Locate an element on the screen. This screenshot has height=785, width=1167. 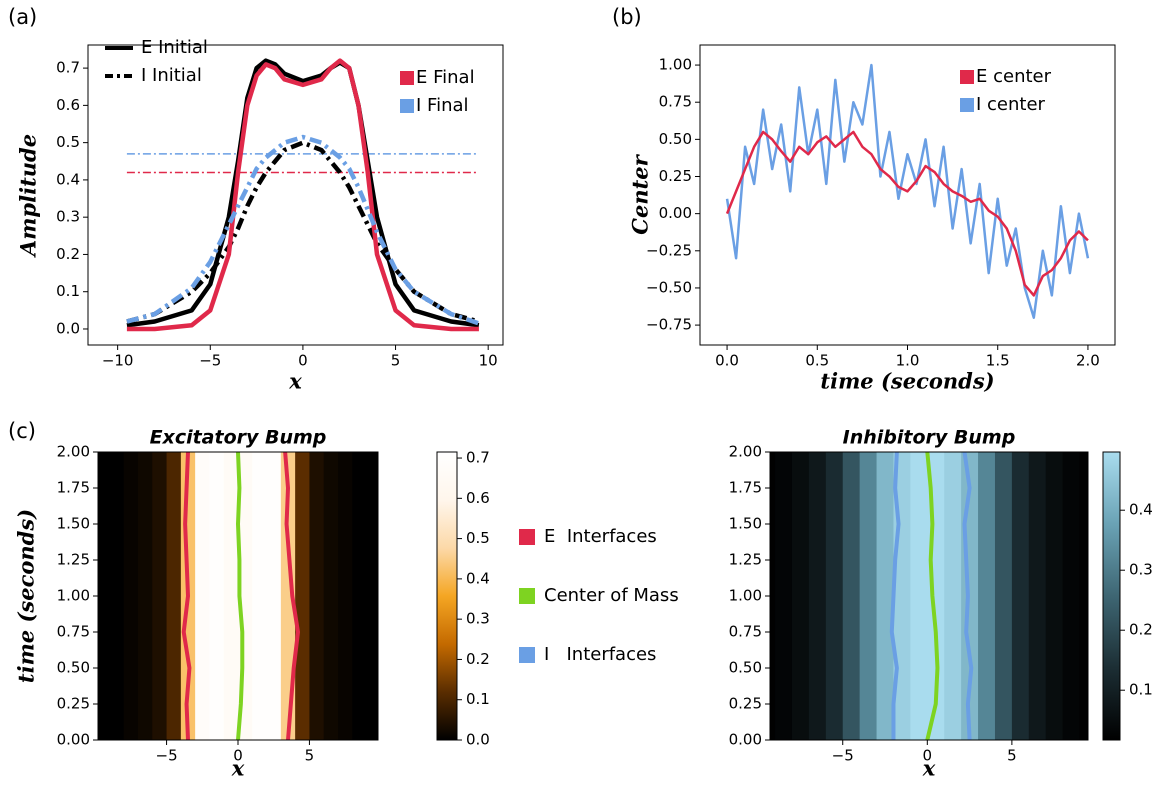
y-tick-label: 0.00 is located at coordinates (675, 213).